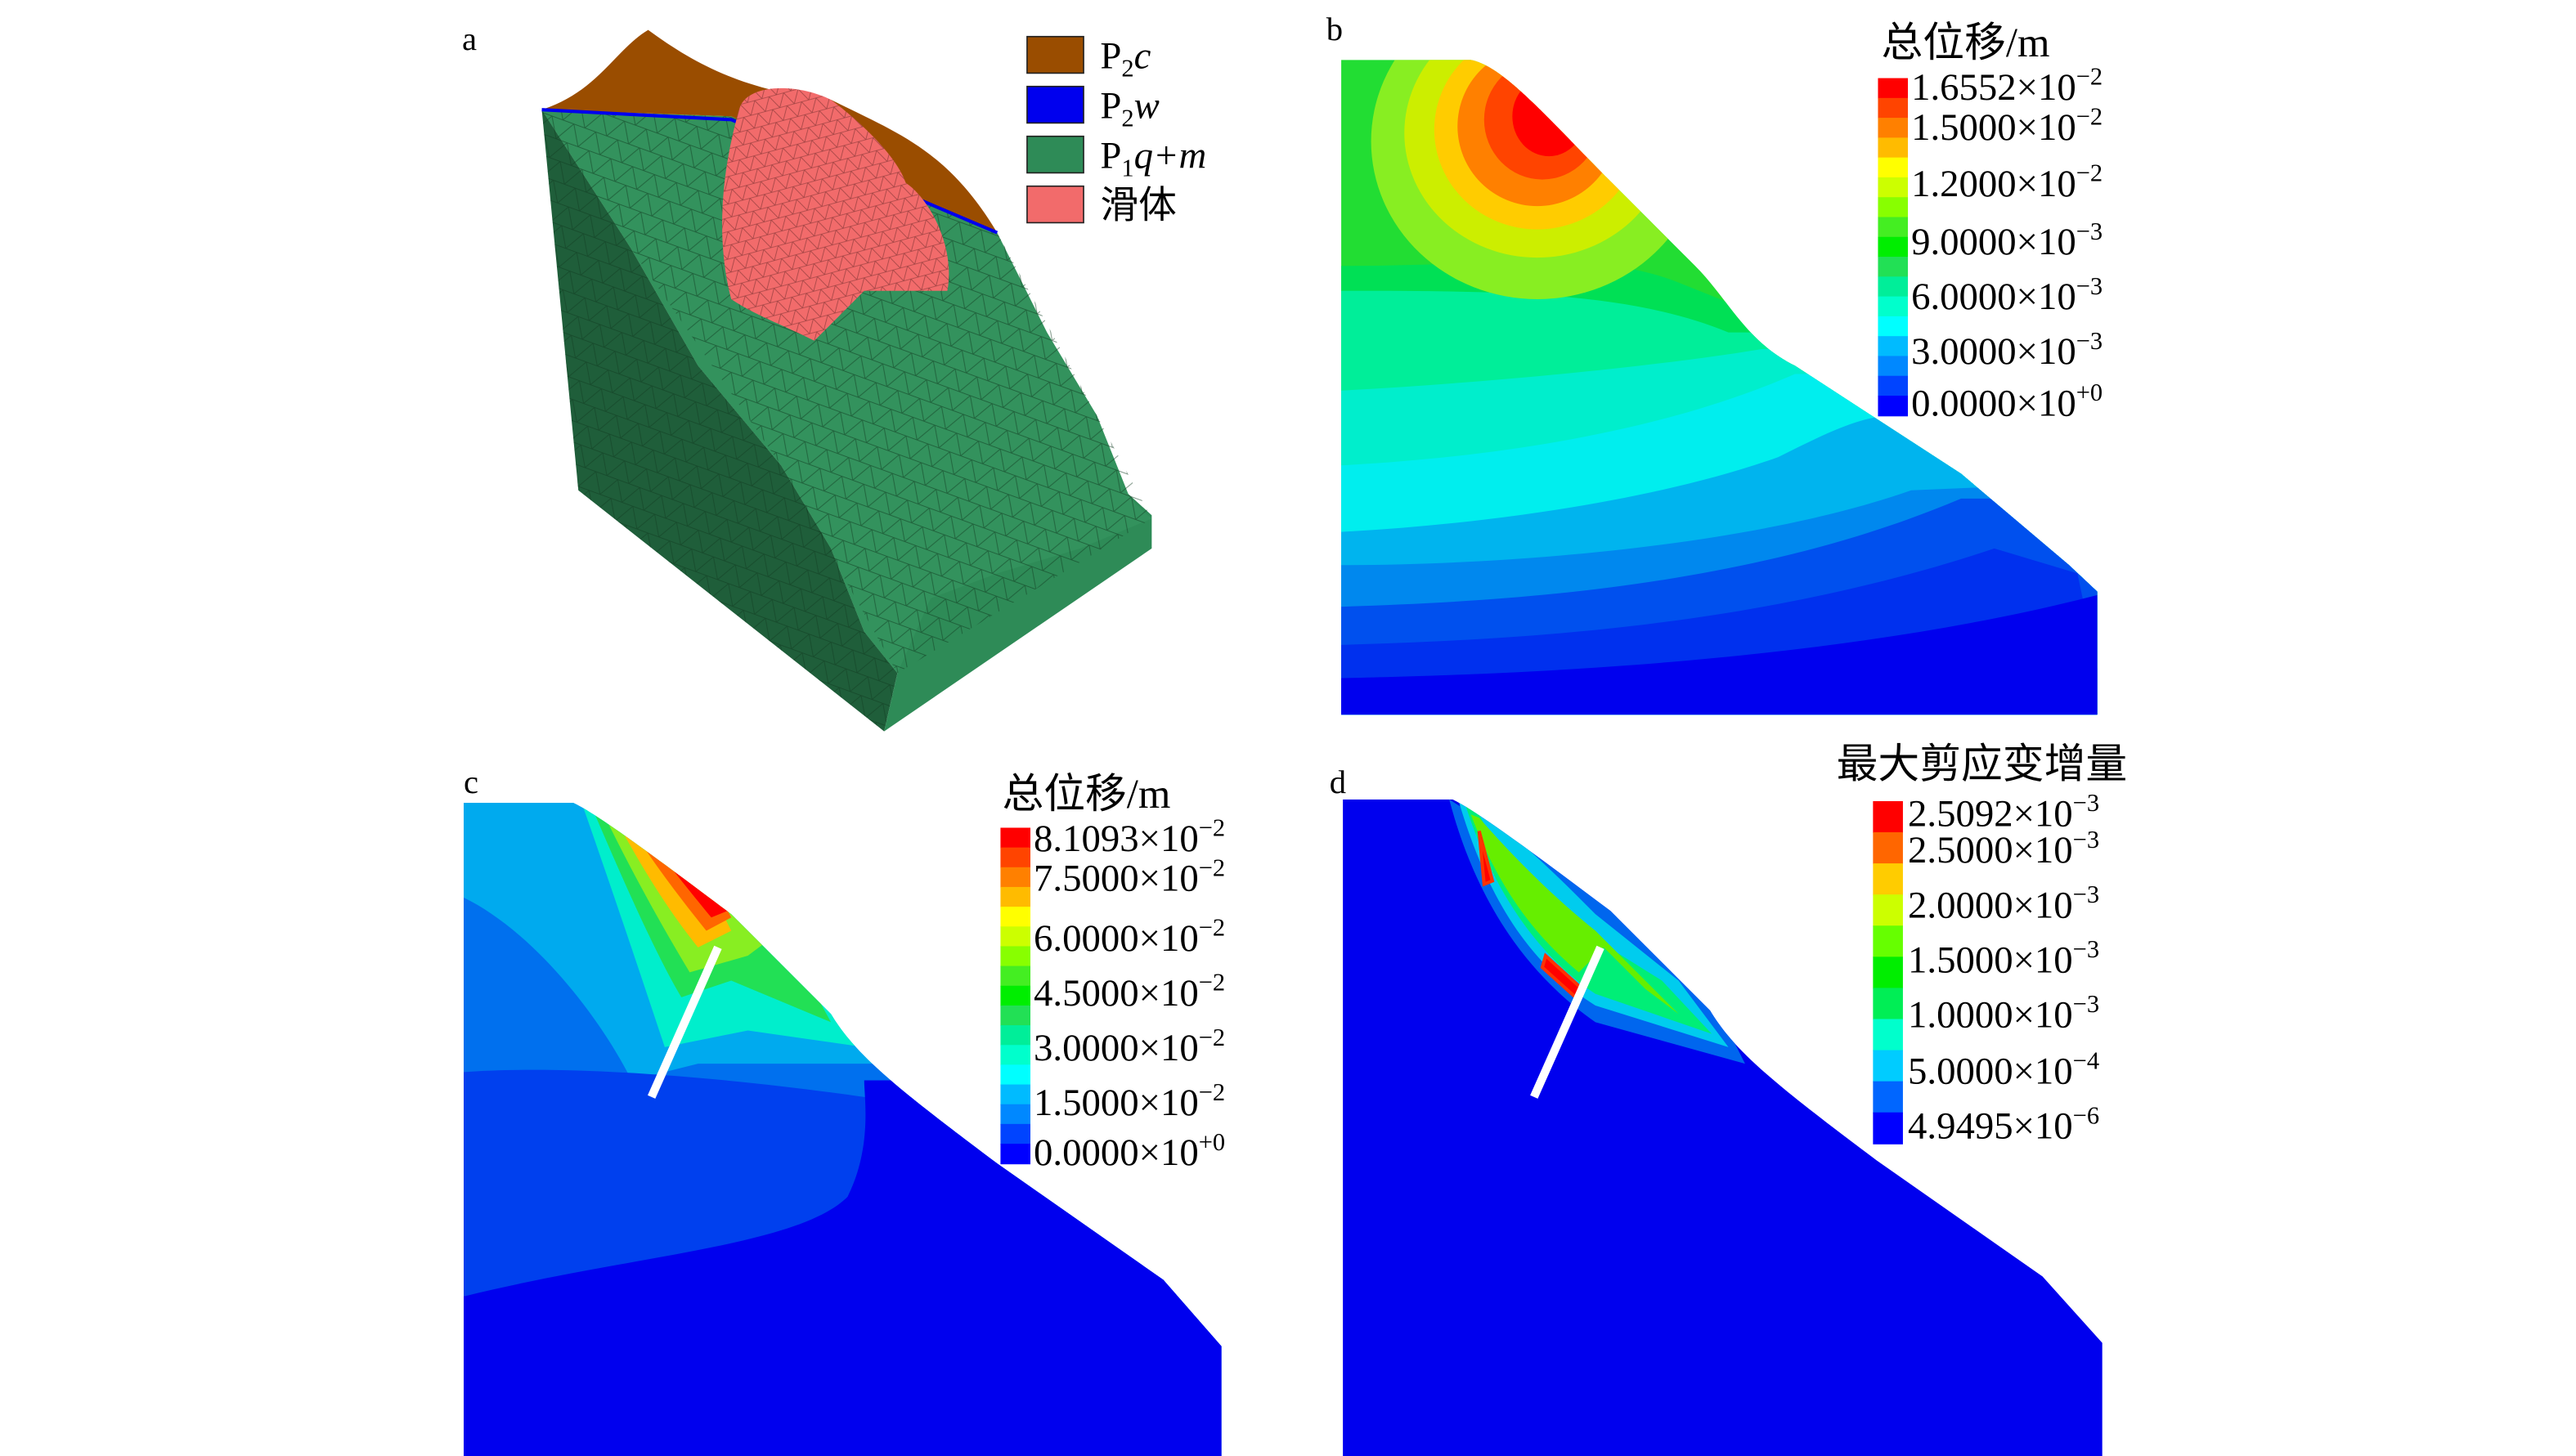 The image size is (2576, 1456). Describe the element at coordinates (2004, 812) in the screenshot. I see `colorbar-tick-label: 2.5092×10⁻³` at that location.